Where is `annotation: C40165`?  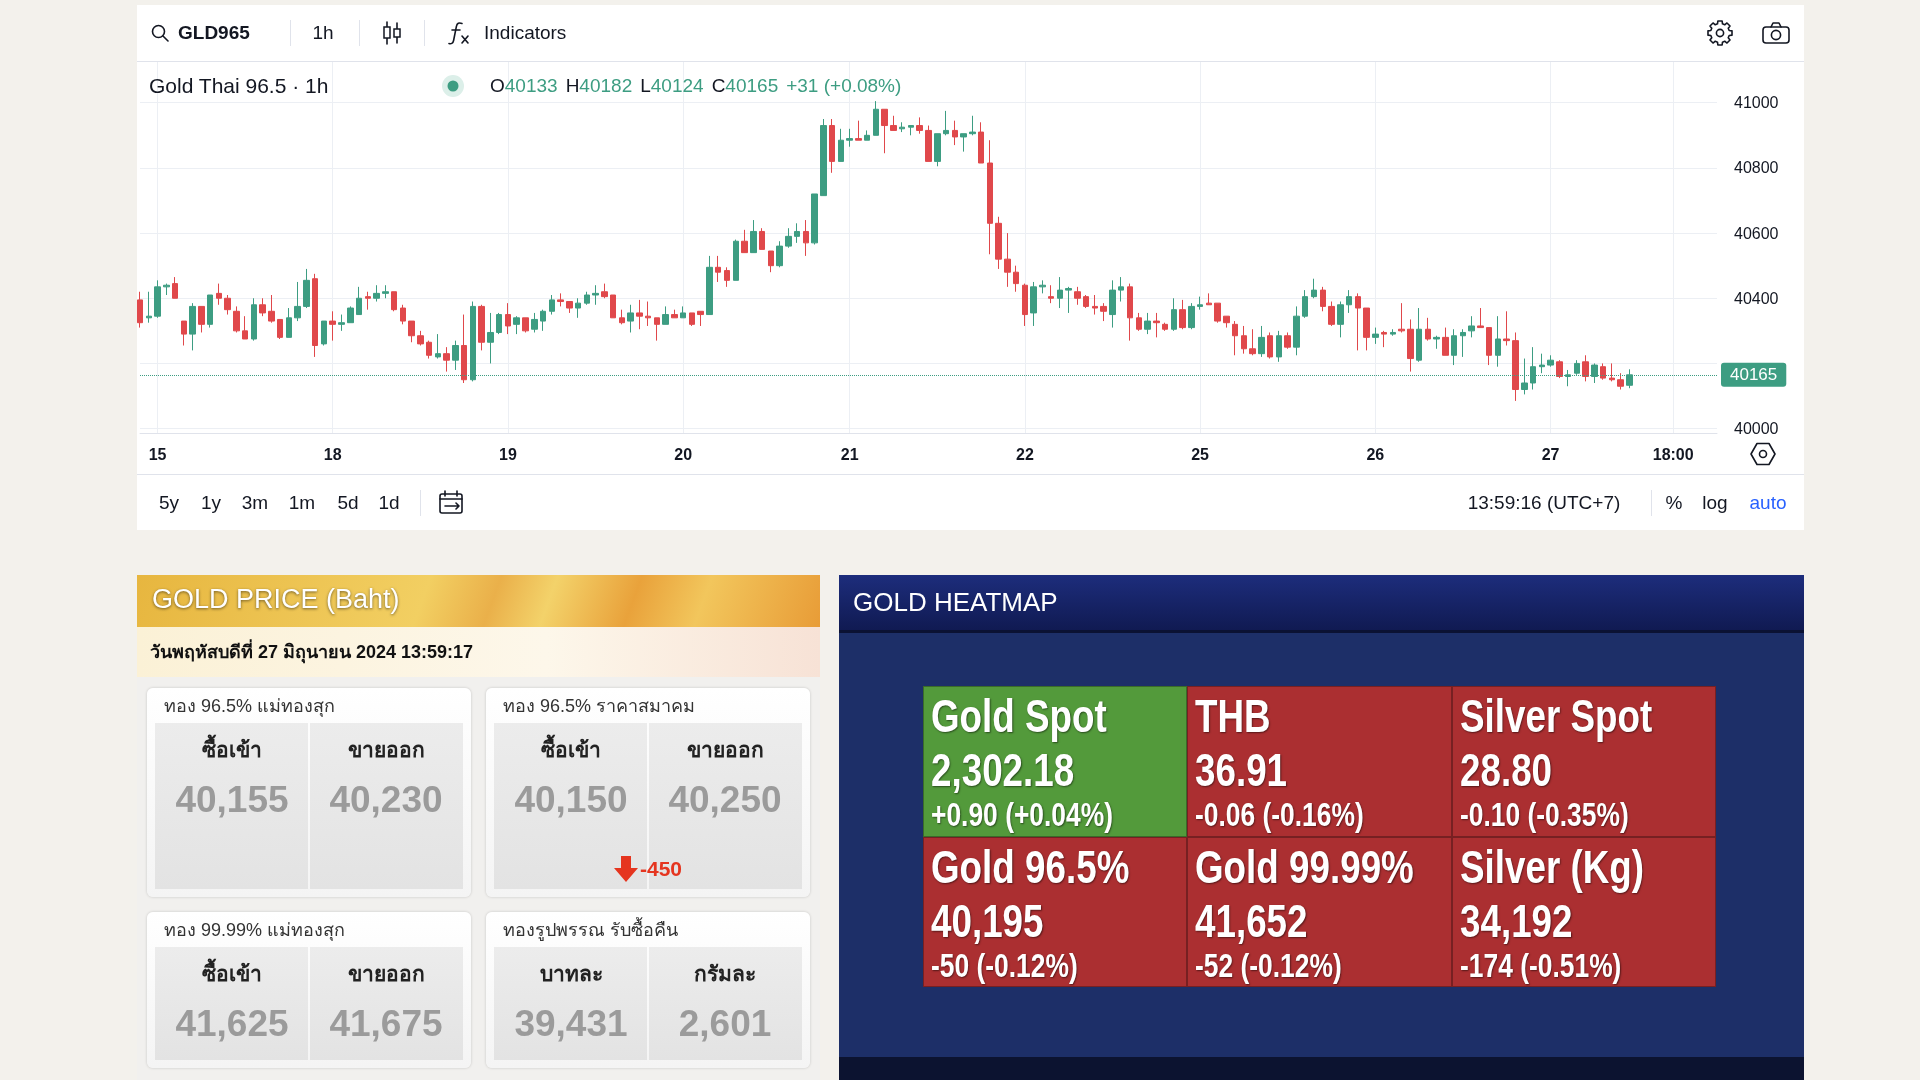 annotation: C40165 is located at coordinates (745, 86).